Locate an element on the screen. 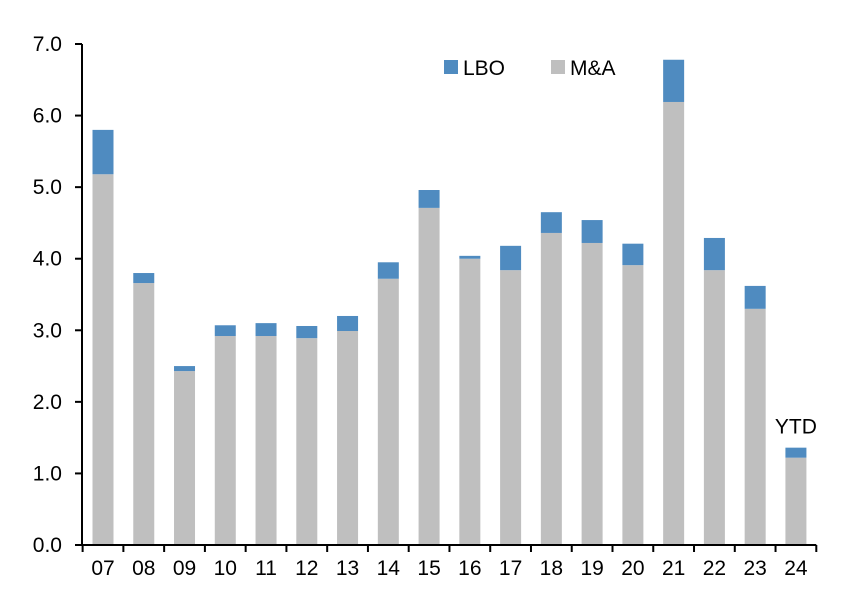 Image resolution: width=852 pixels, height=606 pixels. x-tick-label-11: 11 is located at coordinates (266, 568).